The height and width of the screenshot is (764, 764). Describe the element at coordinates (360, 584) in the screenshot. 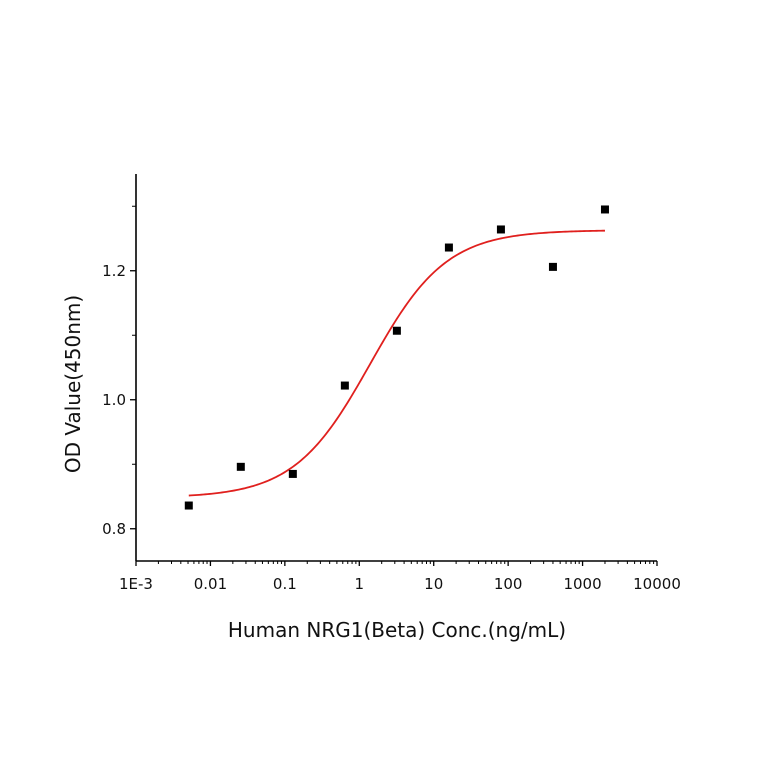

I see `x-tick-label: 1` at that location.